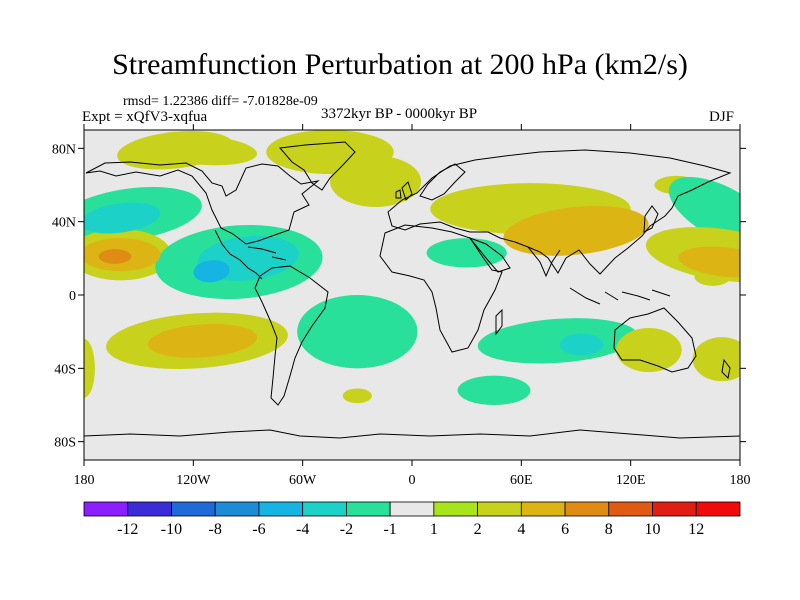  What do you see at coordinates (267, 253) in the screenshot?
I see `coast-caribbean` at bounding box center [267, 253].